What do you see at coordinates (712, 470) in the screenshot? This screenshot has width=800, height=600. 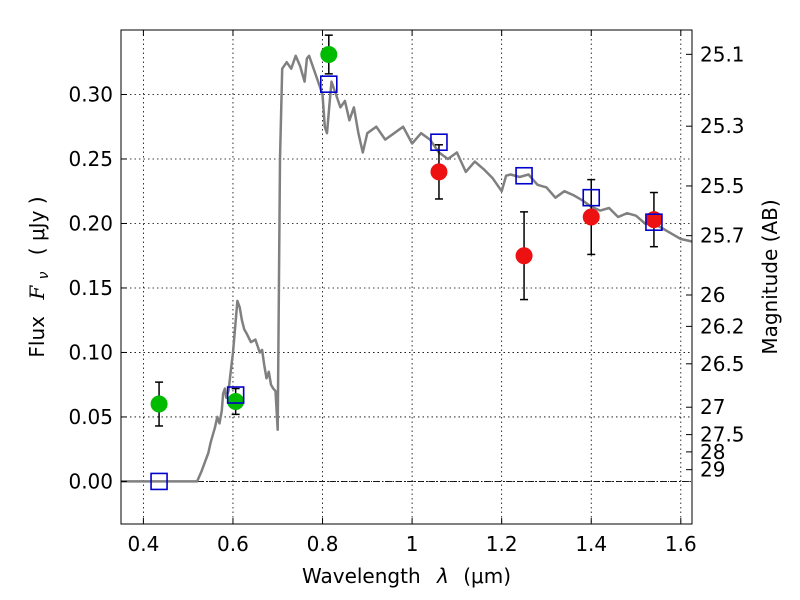 I see `right-tick-label: 29` at bounding box center [712, 470].